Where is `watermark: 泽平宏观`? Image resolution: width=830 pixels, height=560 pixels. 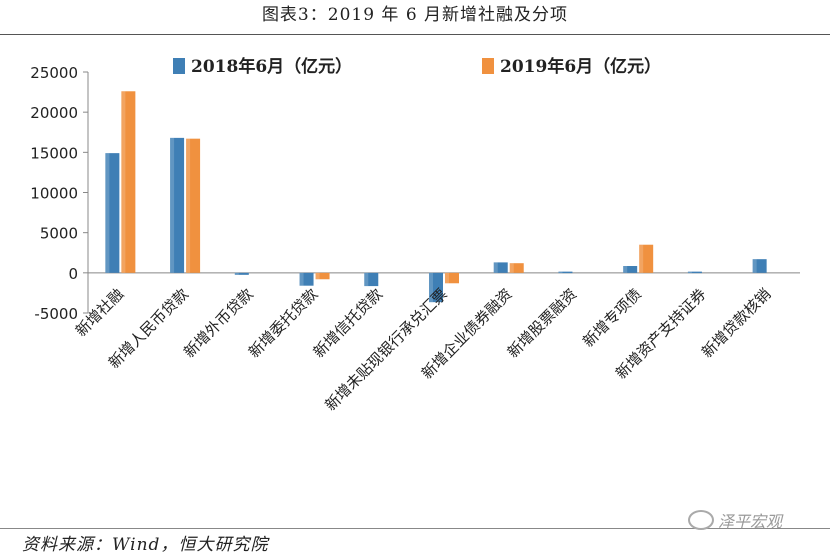 watermark: 泽平宏观 is located at coordinates (735, 520).